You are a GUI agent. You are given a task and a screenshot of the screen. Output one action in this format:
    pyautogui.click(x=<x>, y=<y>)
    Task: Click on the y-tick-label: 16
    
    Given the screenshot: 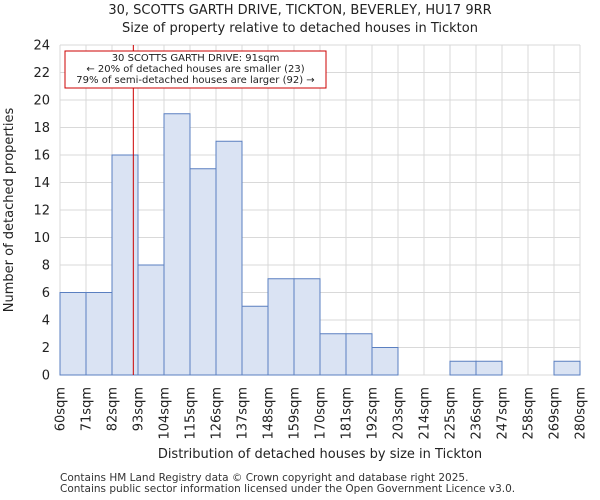 What is the action you would take?
    pyautogui.click(x=41, y=156)
    